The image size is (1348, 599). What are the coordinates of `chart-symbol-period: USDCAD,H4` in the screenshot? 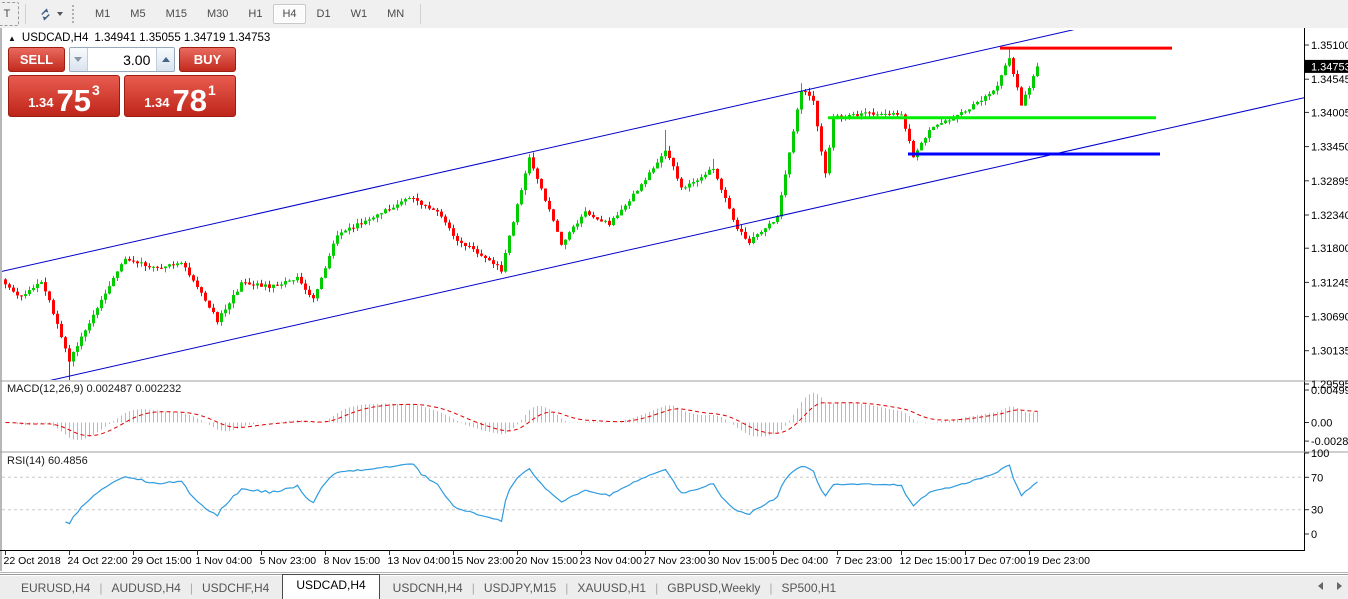 It's located at (55, 38).